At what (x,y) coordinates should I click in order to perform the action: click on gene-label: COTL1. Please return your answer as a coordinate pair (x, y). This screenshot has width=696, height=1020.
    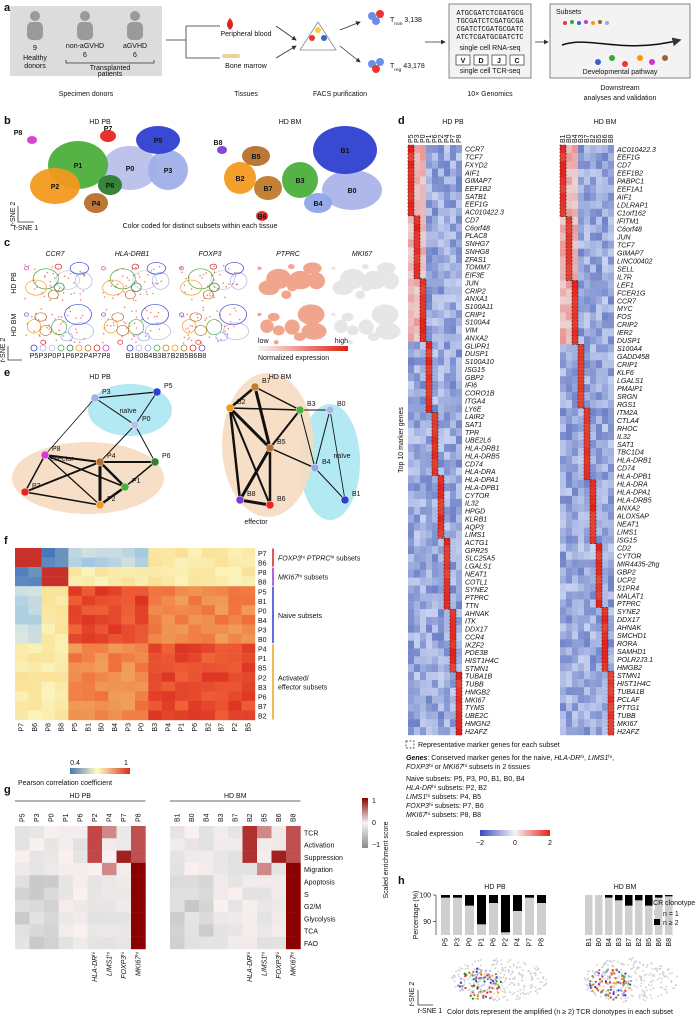
    Looking at the image, I should click on (476, 582).